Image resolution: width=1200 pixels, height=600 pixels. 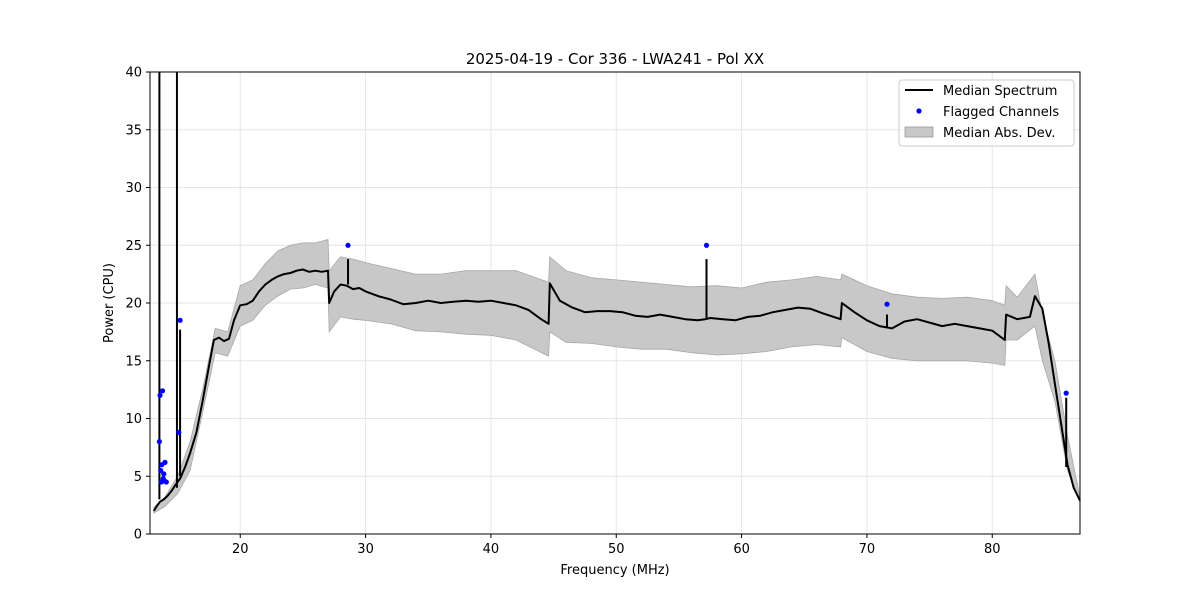 I want to click on legend-marker-swatch, so click(x=919, y=111).